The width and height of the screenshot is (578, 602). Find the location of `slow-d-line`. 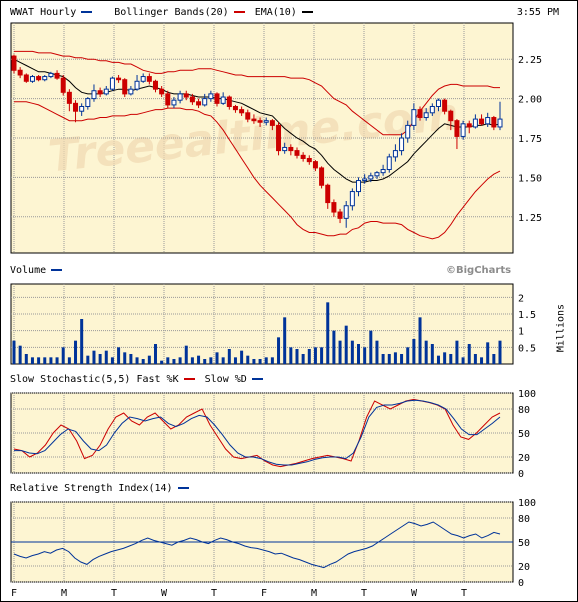

slow-d-line is located at coordinates (257, 432).